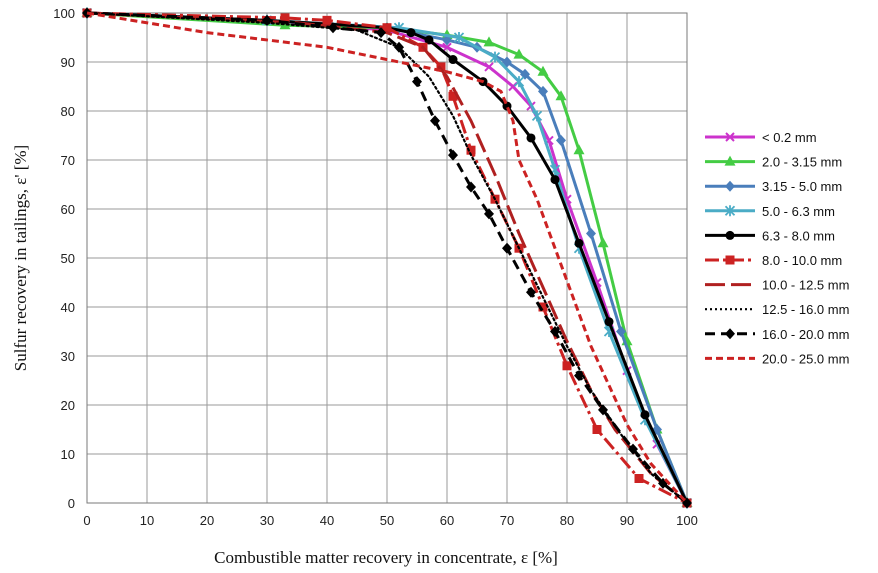 The image size is (878, 573). What do you see at coordinates (805, 358) in the screenshot?
I see `legend-label: 20.0 - 25.0 mm` at bounding box center [805, 358].